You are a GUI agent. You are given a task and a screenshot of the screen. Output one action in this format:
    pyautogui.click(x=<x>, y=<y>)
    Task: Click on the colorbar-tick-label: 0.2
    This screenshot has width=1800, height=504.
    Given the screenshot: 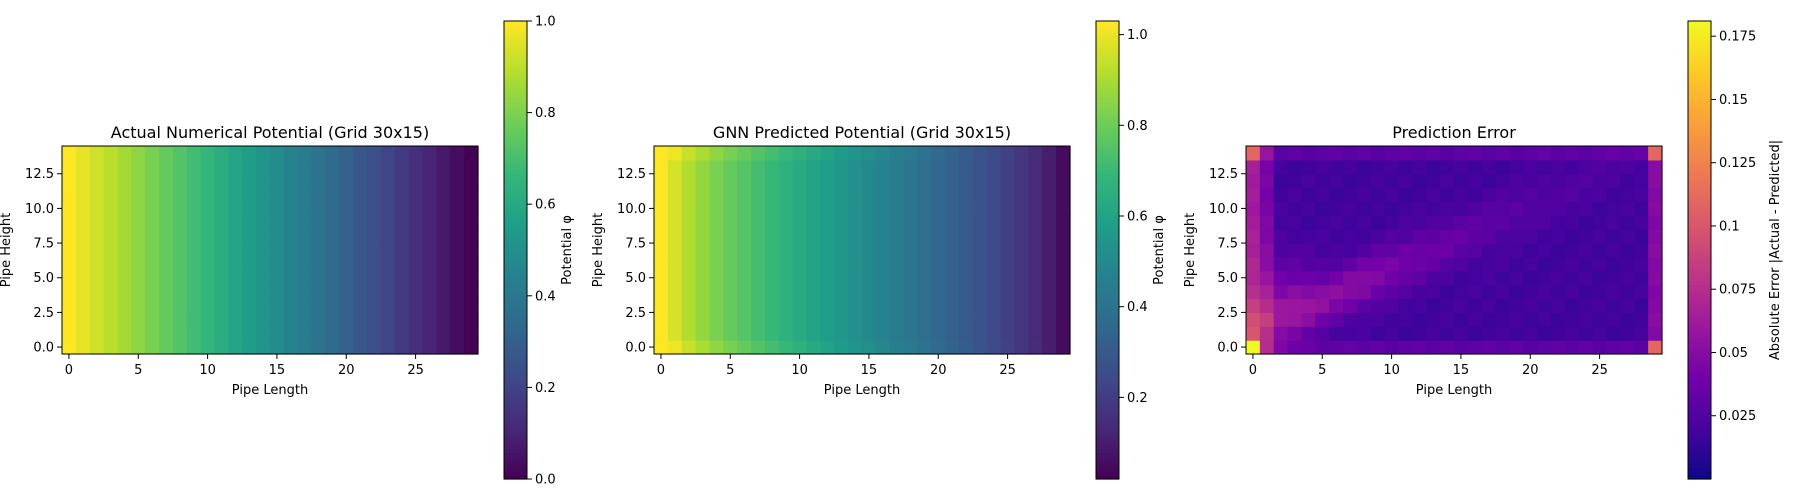 What is the action you would take?
    pyautogui.click(x=1137, y=398)
    